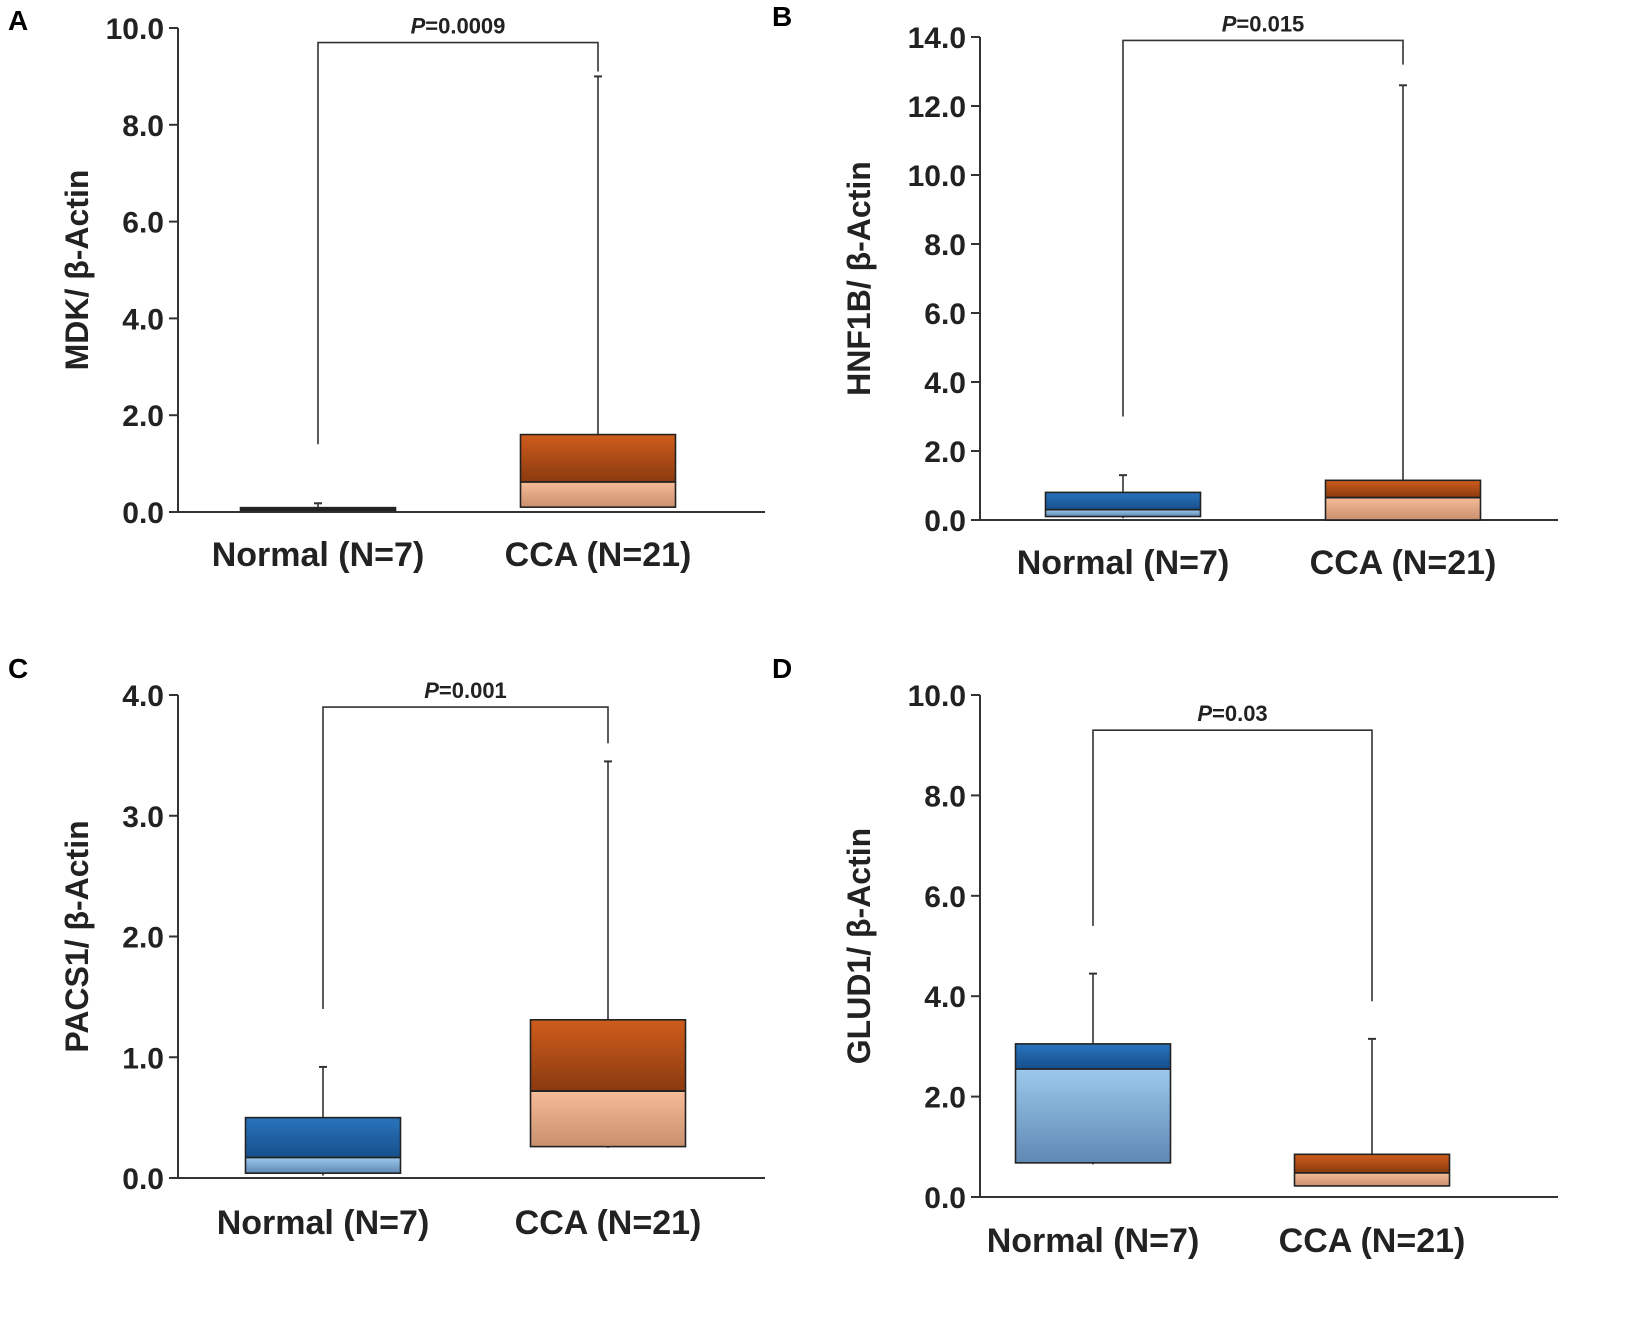 This screenshot has width=1650, height=1335. Describe the element at coordinates (782, 16) in the screenshot. I see `panel-label: B` at that location.